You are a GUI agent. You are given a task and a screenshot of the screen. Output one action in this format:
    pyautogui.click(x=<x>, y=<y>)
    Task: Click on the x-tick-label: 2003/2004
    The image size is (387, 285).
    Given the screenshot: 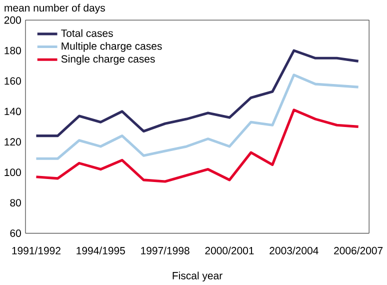 What is the action you would take?
    pyautogui.click(x=294, y=250)
    